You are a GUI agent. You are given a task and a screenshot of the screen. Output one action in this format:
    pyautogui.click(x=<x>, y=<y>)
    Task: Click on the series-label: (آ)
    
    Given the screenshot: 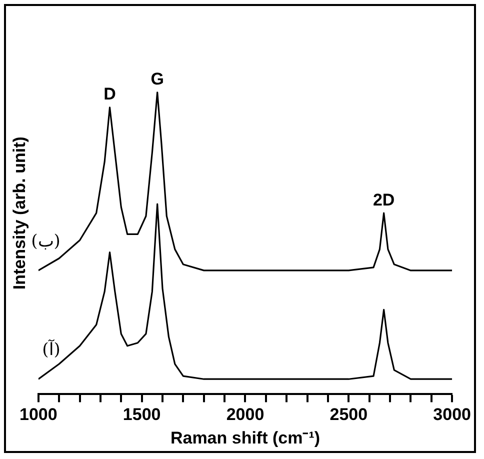 What is the action you would take?
    pyautogui.click(x=51, y=349)
    